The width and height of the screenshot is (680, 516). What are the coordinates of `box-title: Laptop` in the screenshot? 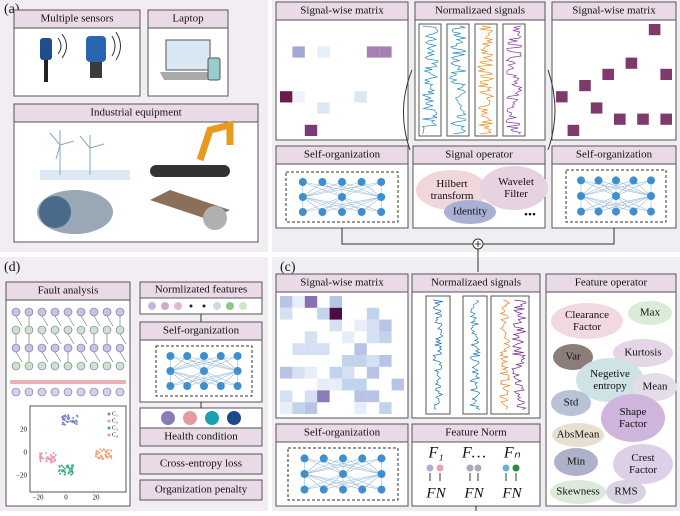 It's located at (188, 19).